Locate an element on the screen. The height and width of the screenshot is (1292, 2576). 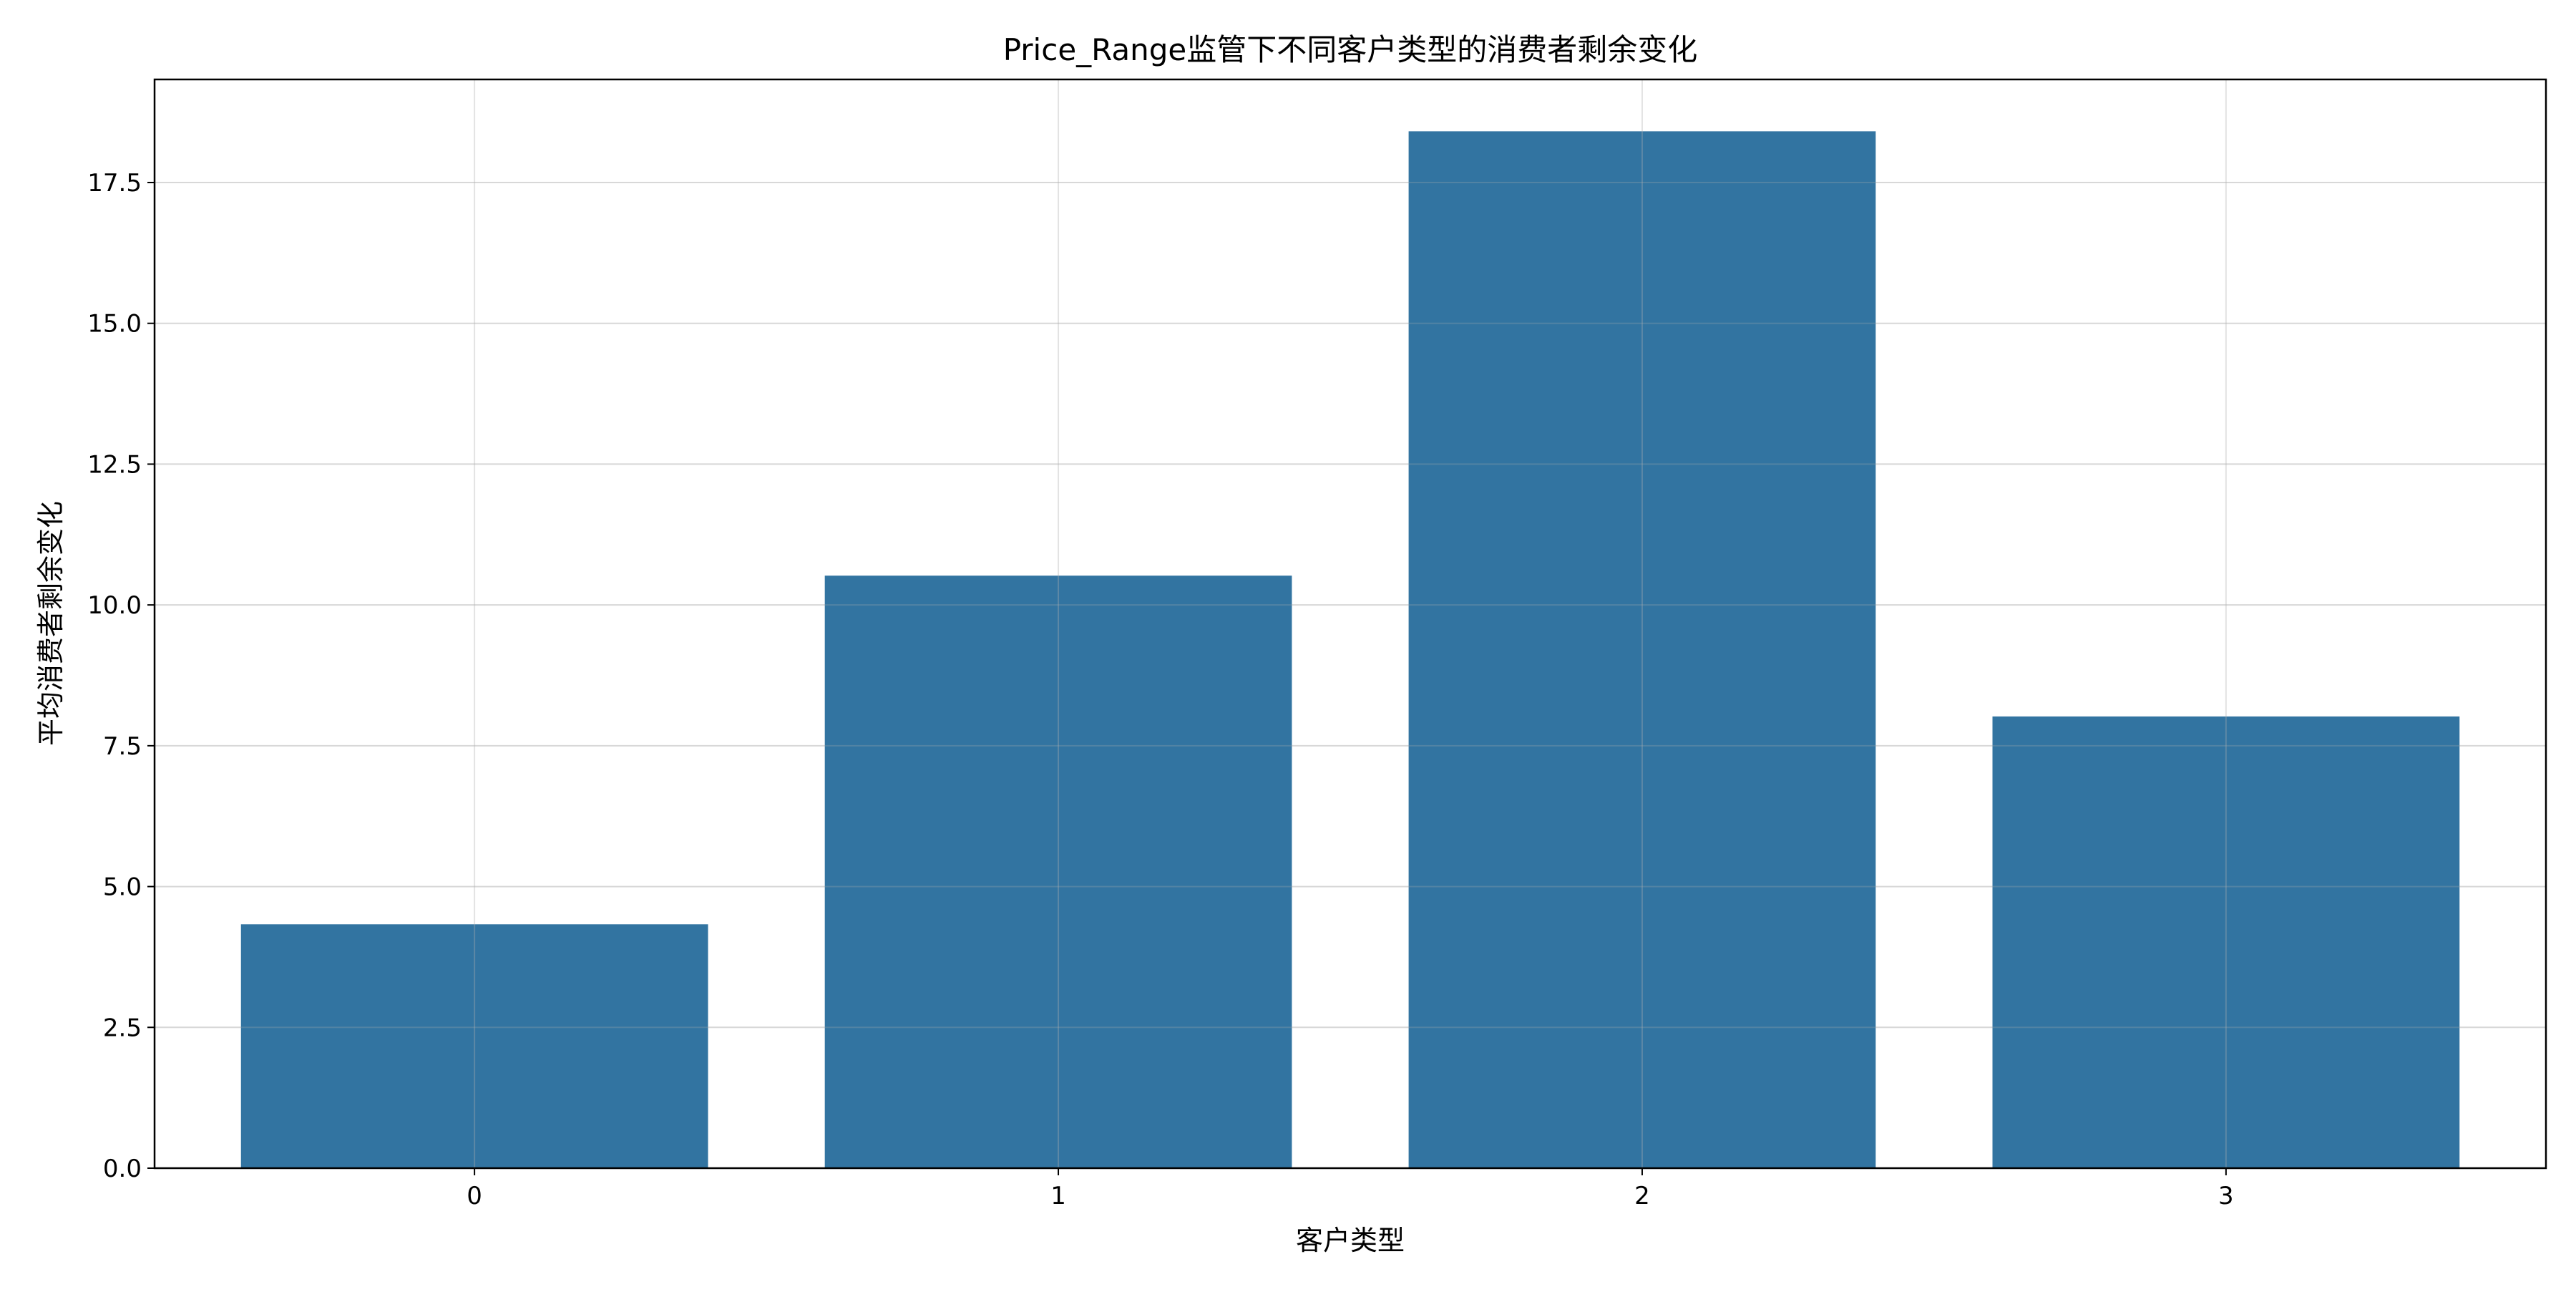
y-tick-label: 5.0 is located at coordinates (122, 887).